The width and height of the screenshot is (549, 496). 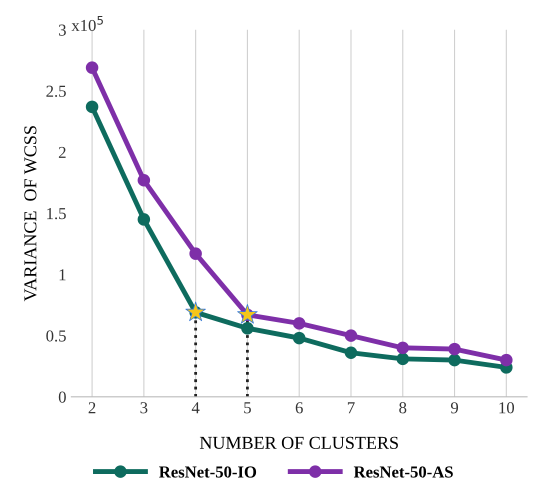 What do you see at coordinates (247, 408) in the screenshot?
I see `x-tick-label: 5` at bounding box center [247, 408].